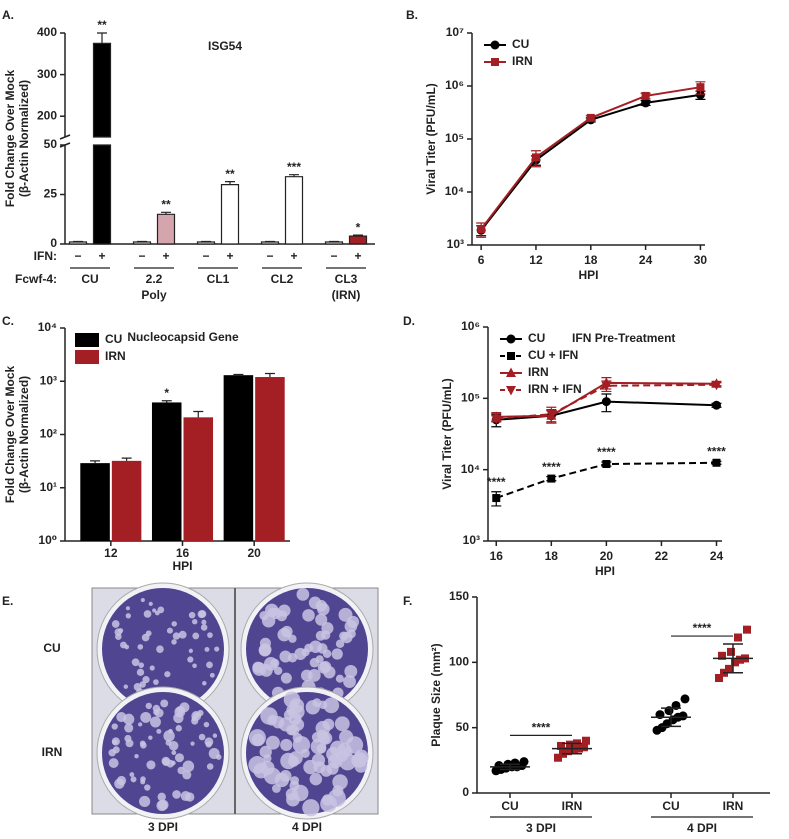  I want to click on legend-label: IRN, so click(522, 61).